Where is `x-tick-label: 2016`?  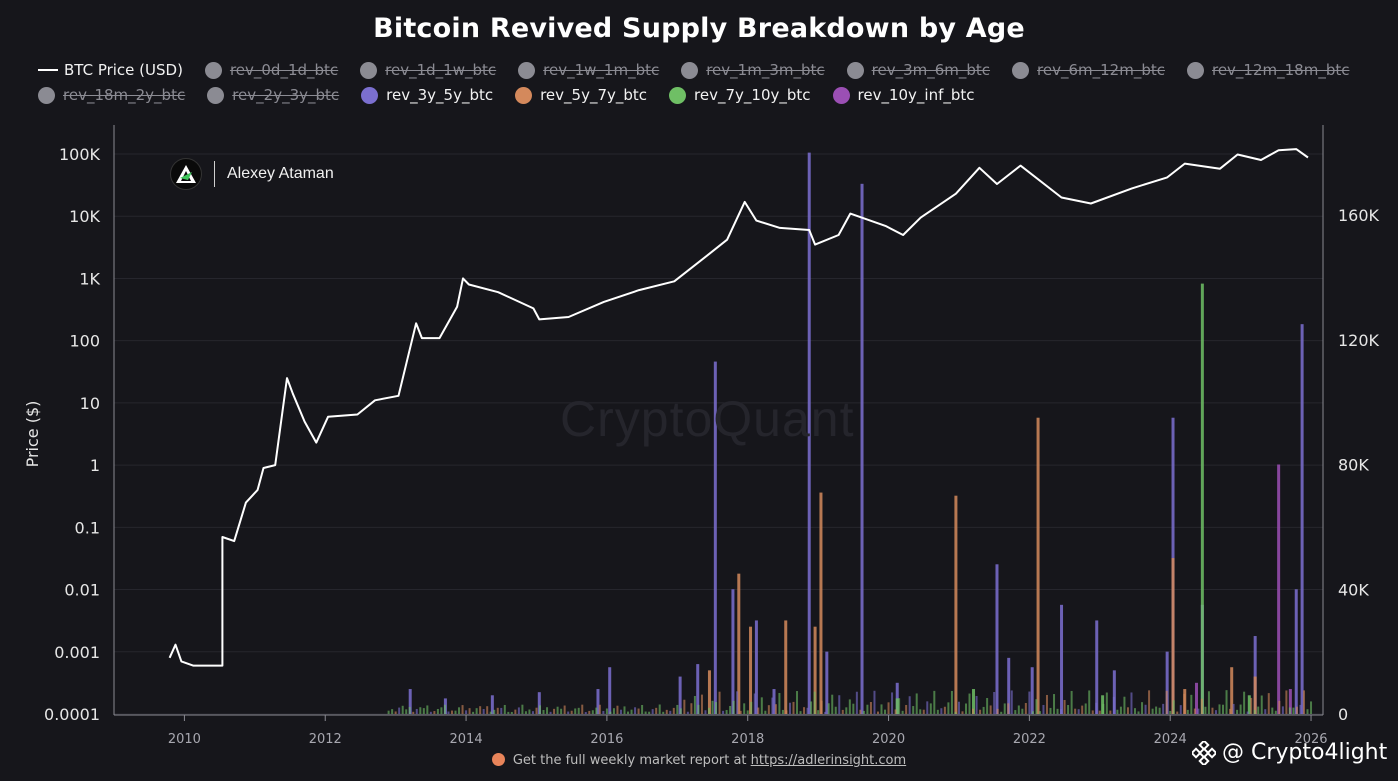 x-tick-label: 2016 is located at coordinates (606, 739).